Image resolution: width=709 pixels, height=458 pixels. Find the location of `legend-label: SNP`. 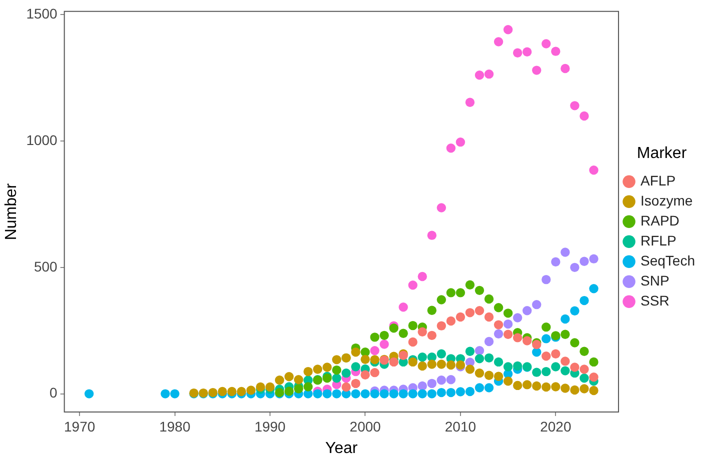

legend-label: SNP is located at coordinates (655, 280).